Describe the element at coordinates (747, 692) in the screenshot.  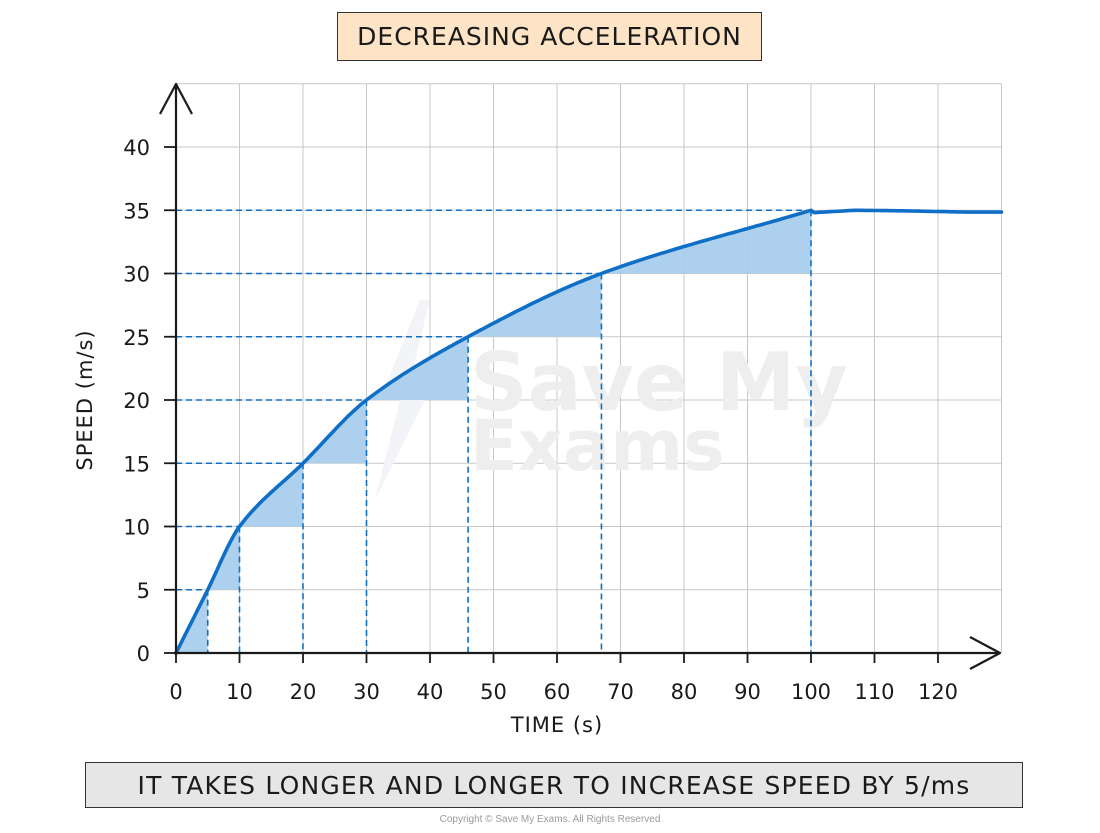
I see `x-tick-label: 90` at that location.